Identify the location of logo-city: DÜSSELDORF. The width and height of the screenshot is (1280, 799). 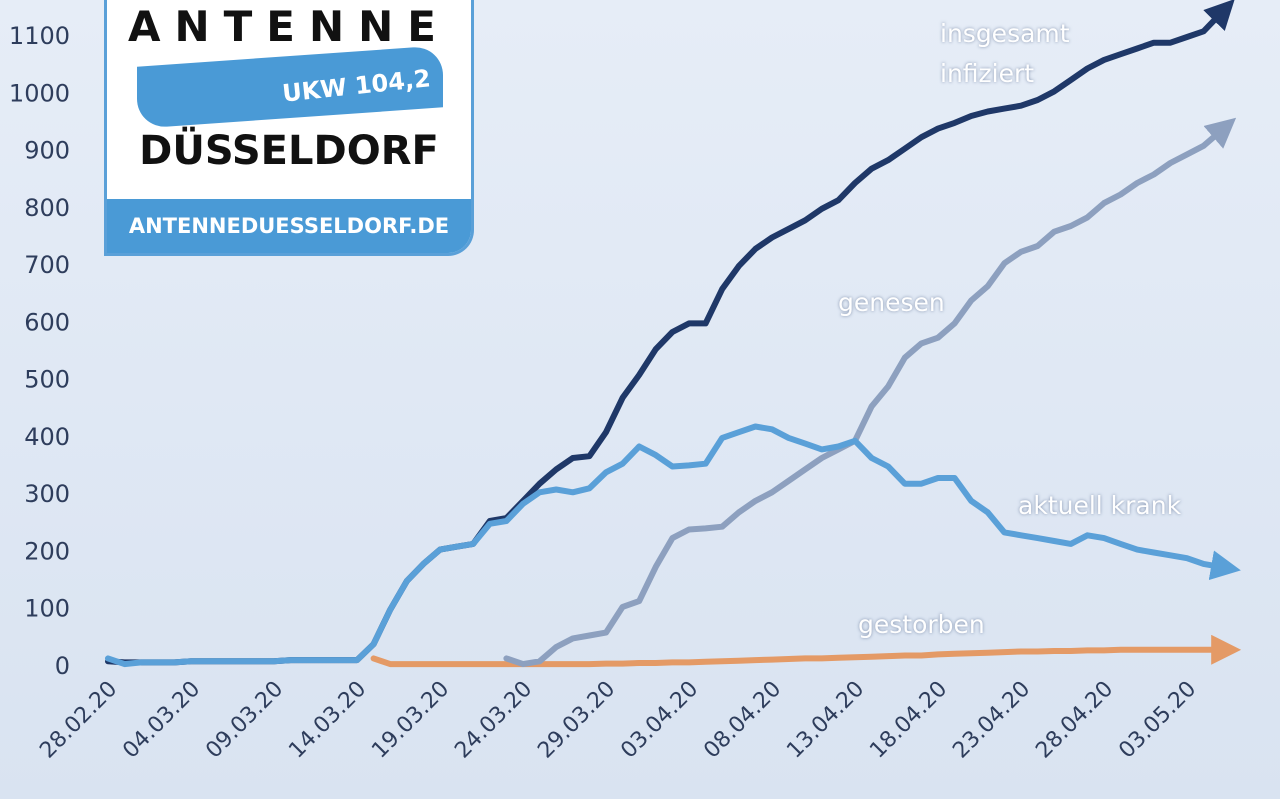
(289, 151).